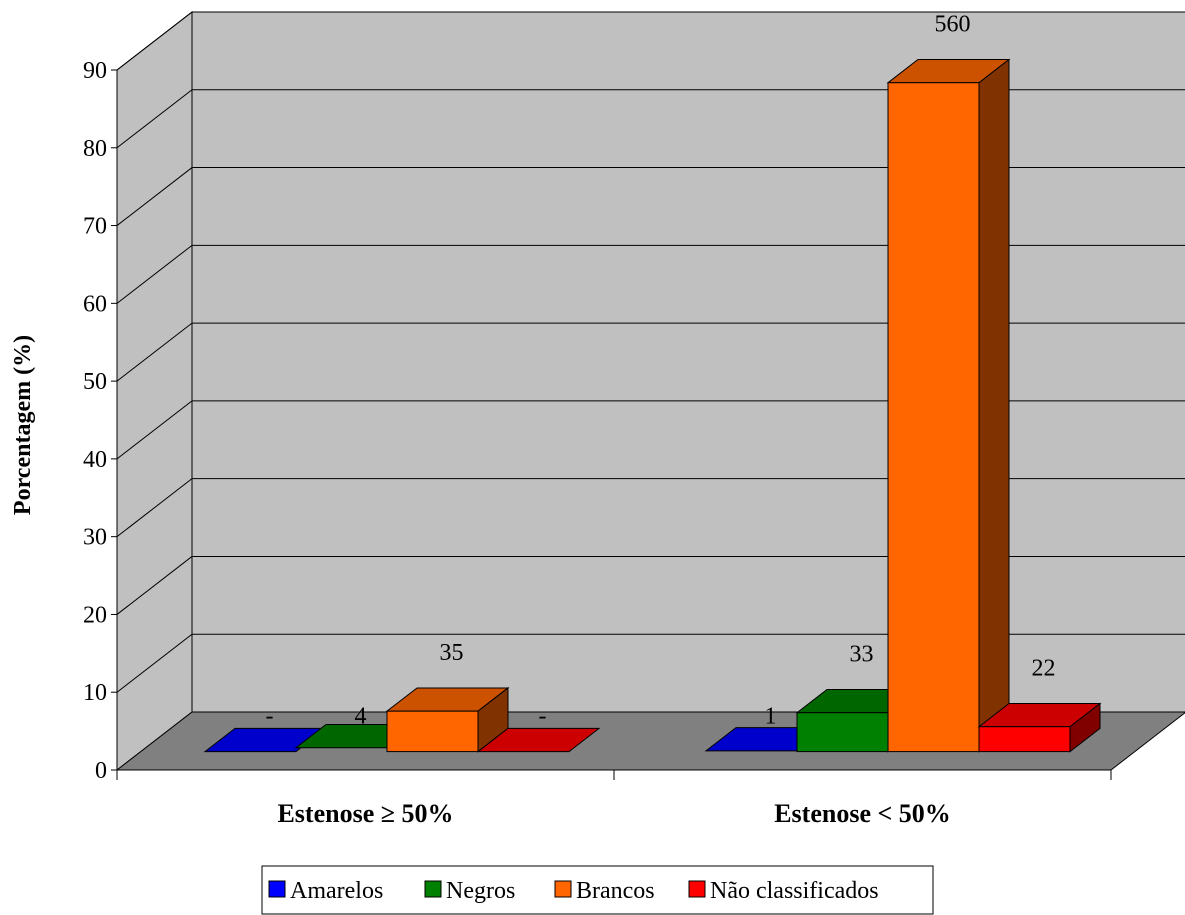 Image resolution: width=1185 pixels, height=915 pixels. Describe the element at coordinates (953, 25) in the screenshot. I see `data-label: 560` at that location.